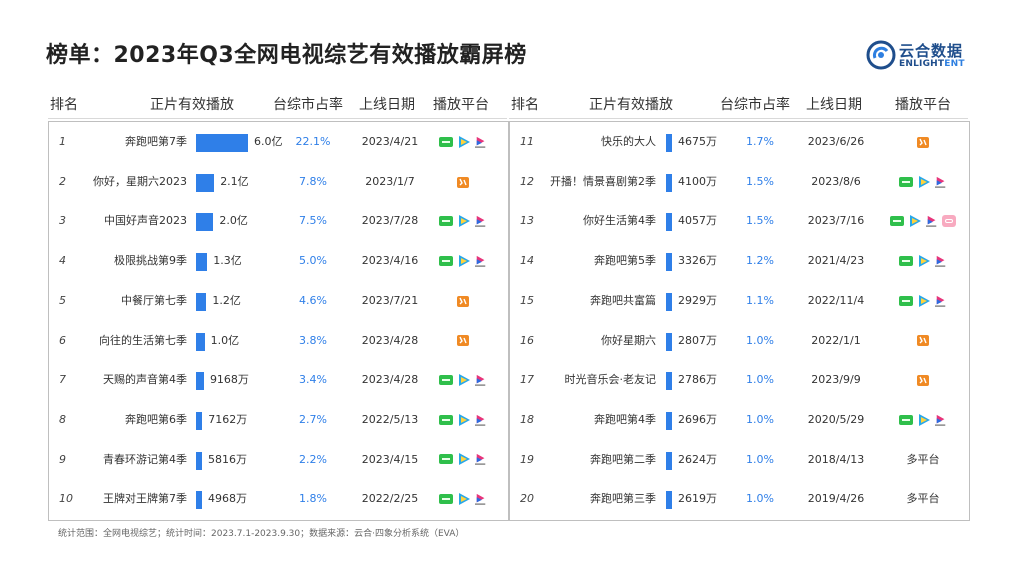 The height and width of the screenshot is (576, 1024). I want to click on table-row: 18 奔跑吧第4季 2696万 1.0% 2020/5/29, so click(739, 420).